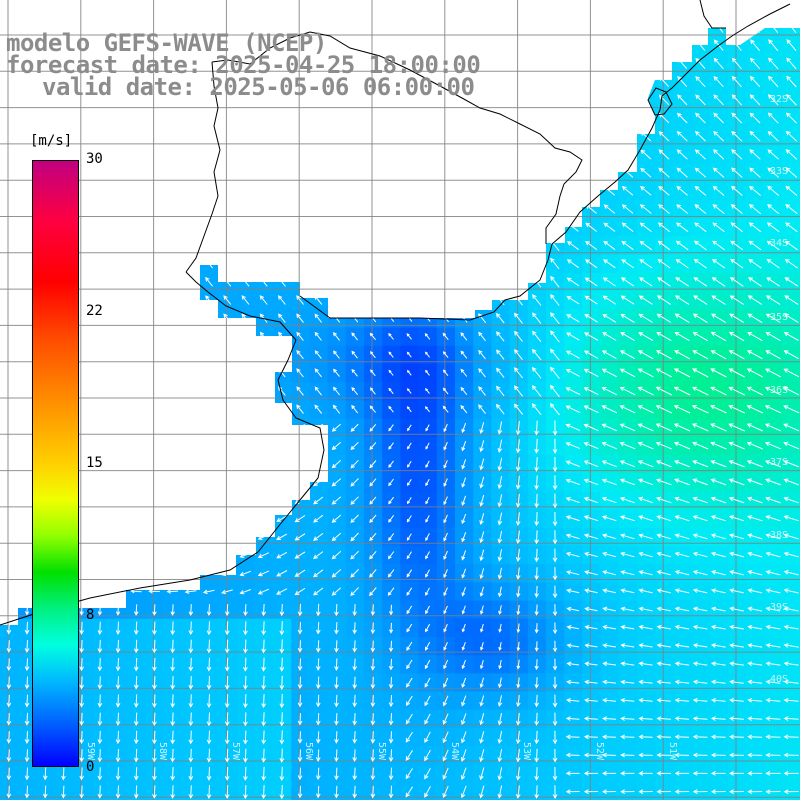 The width and height of the screenshot is (800, 800). I want to click on lat-label: 38S, so click(779, 535).